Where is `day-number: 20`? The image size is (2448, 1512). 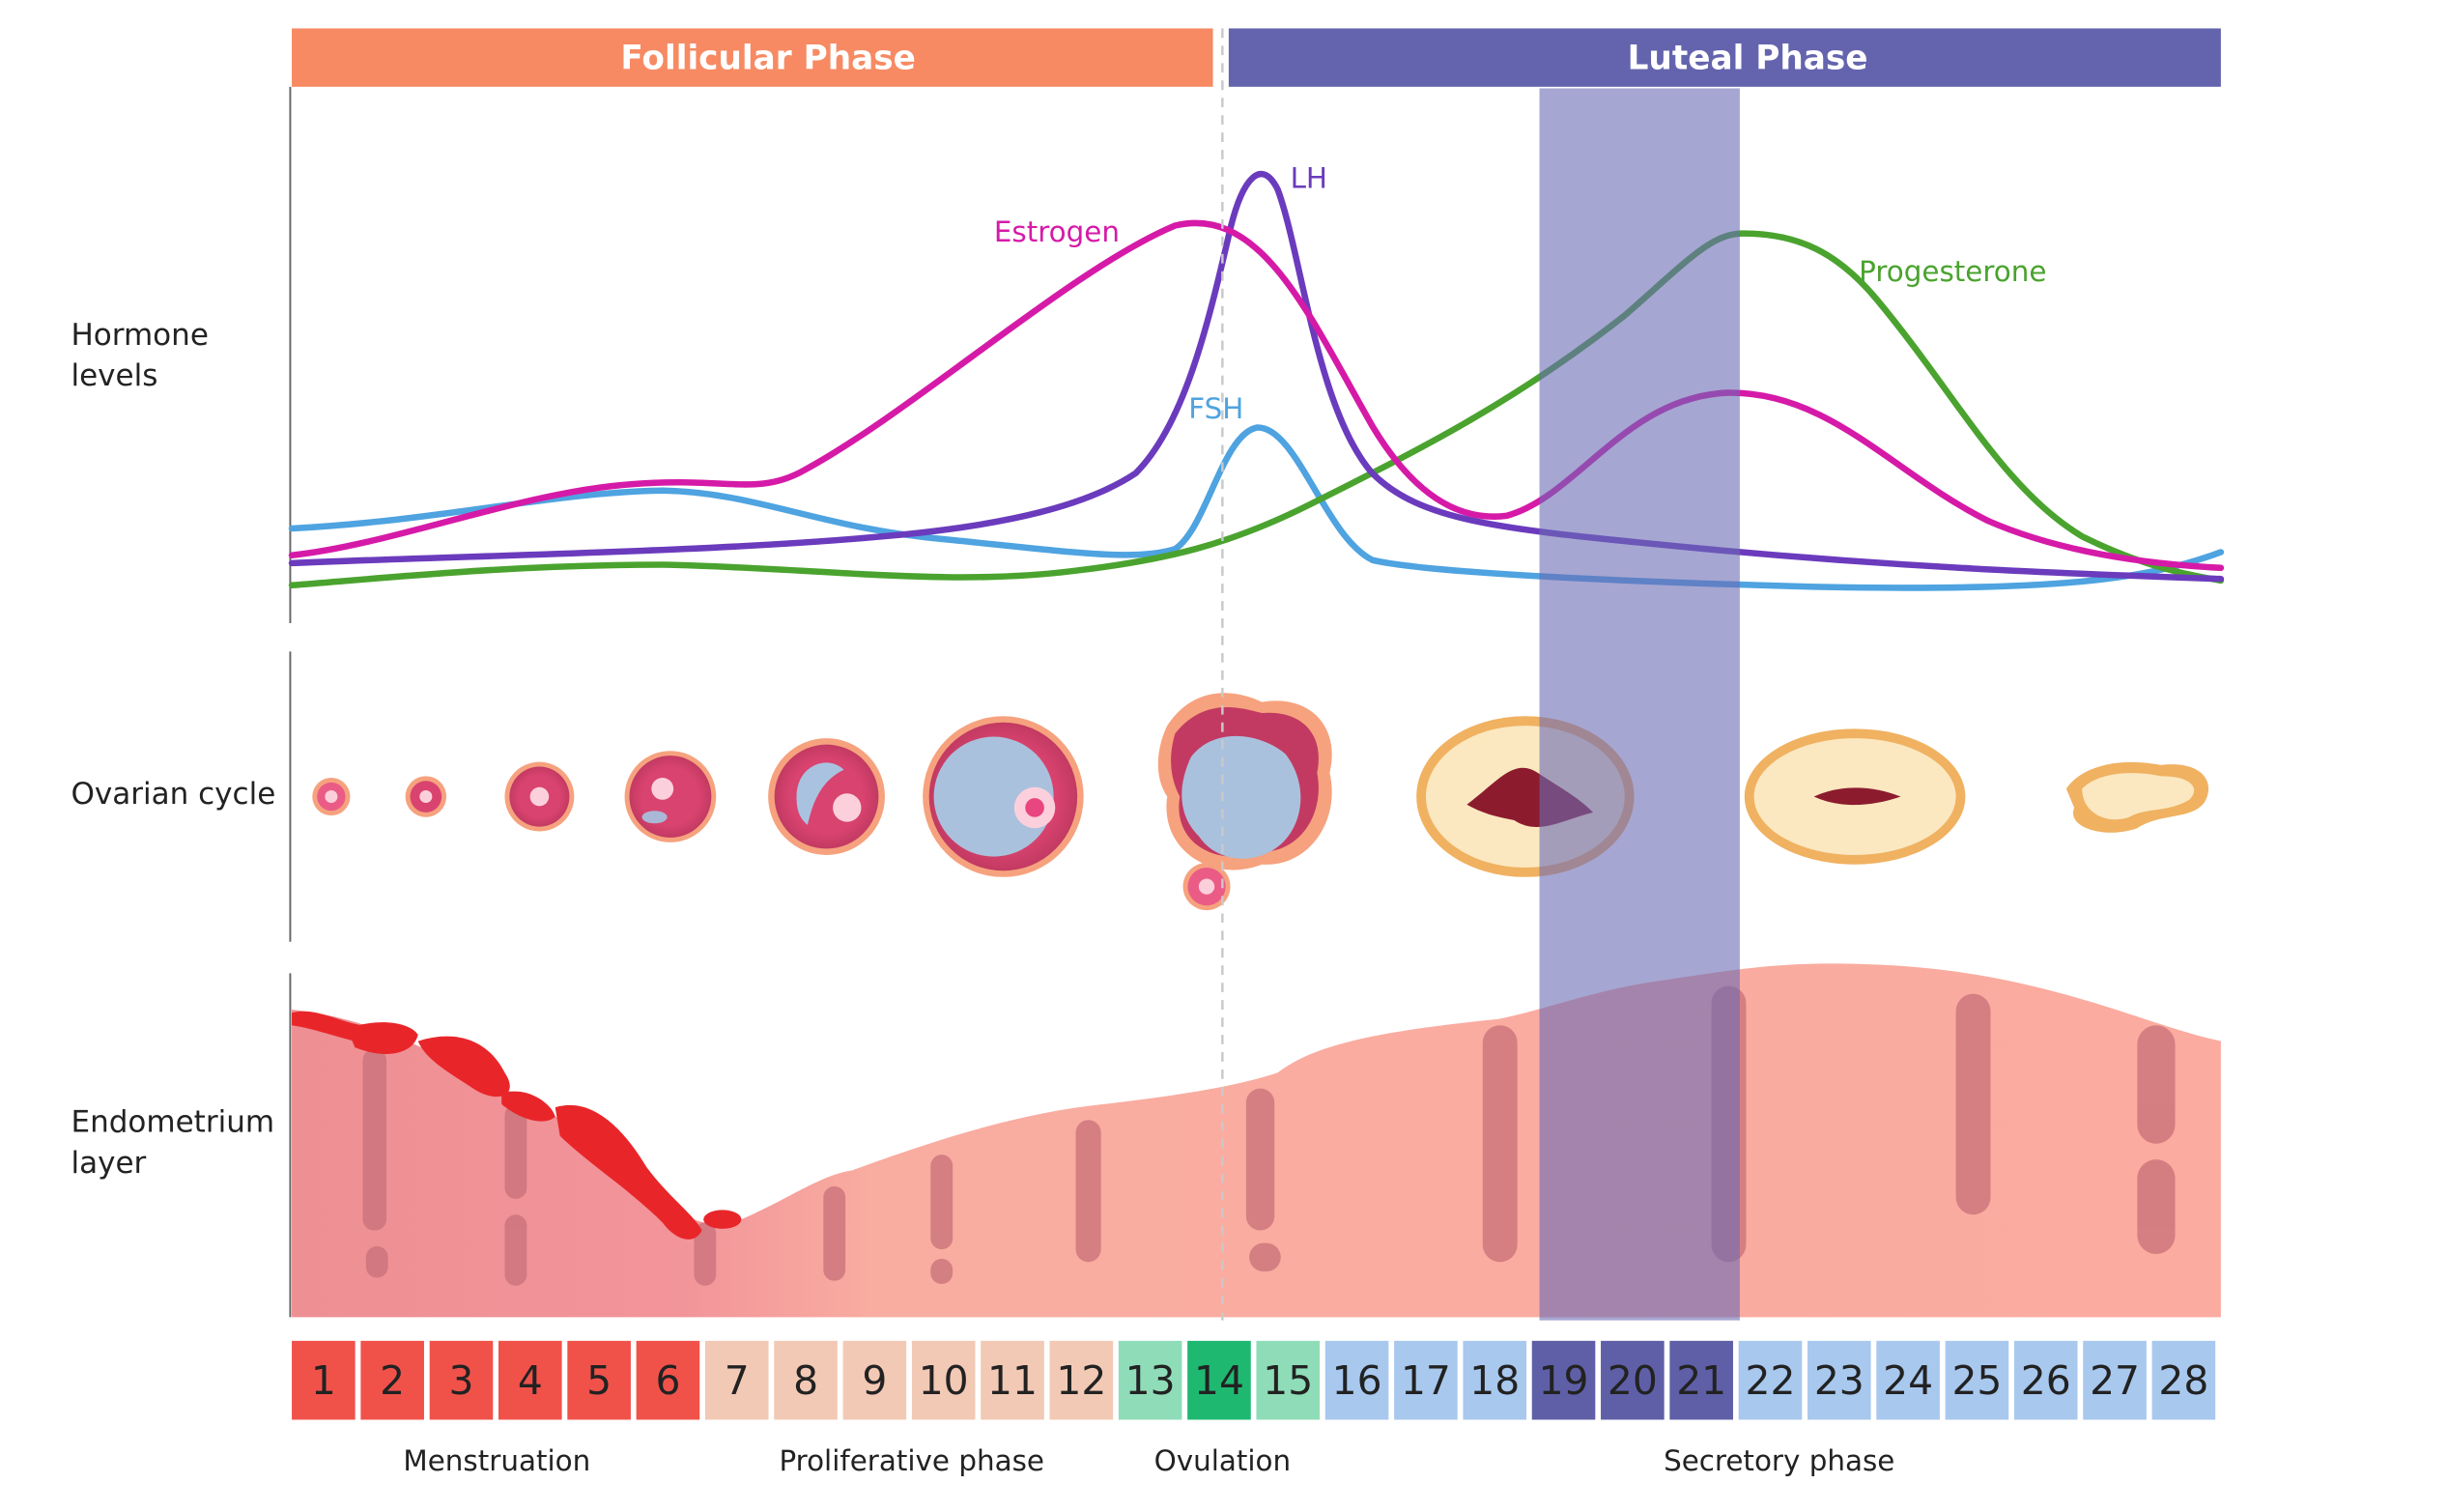
day-number: 20 is located at coordinates (1633, 1380).